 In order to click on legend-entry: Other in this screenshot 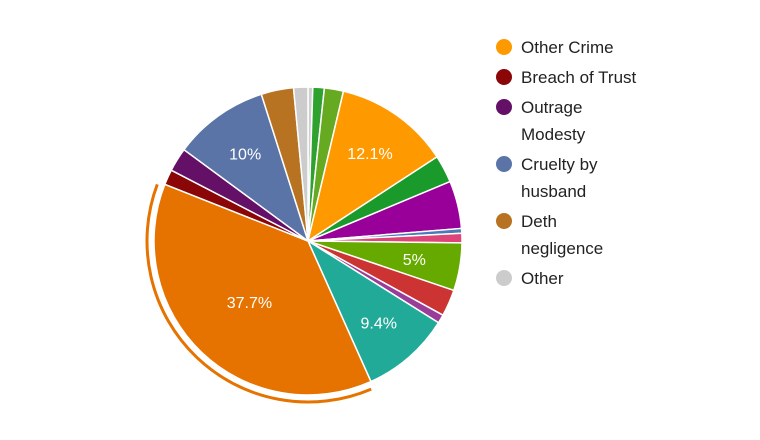, I will do `click(530, 278)`.